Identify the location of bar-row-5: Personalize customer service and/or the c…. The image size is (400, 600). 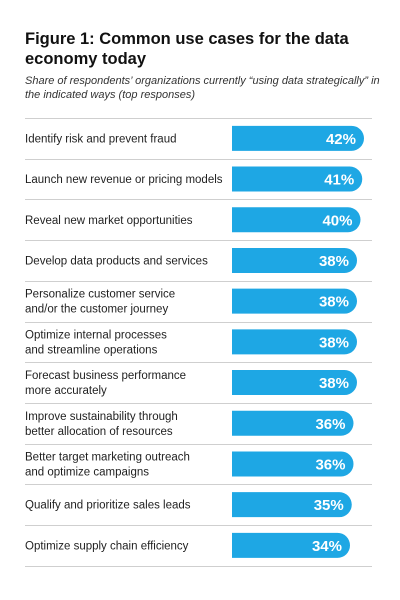
(198, 305).